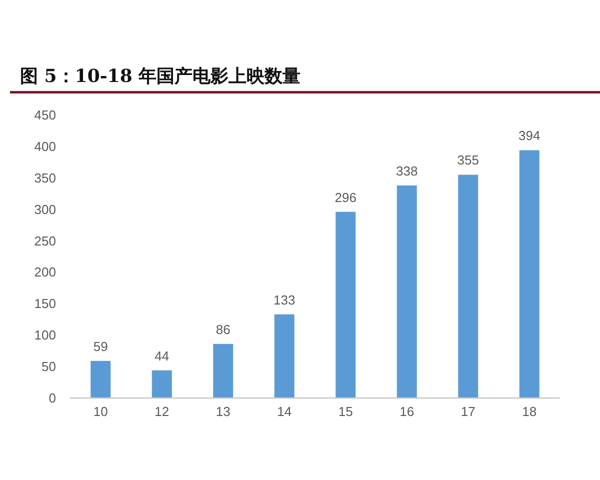 This screenshot has width=600, height=480. Describe the element at coordinates (45, 335) in the screenshot. I see `y-tick-label: 100` at that location.